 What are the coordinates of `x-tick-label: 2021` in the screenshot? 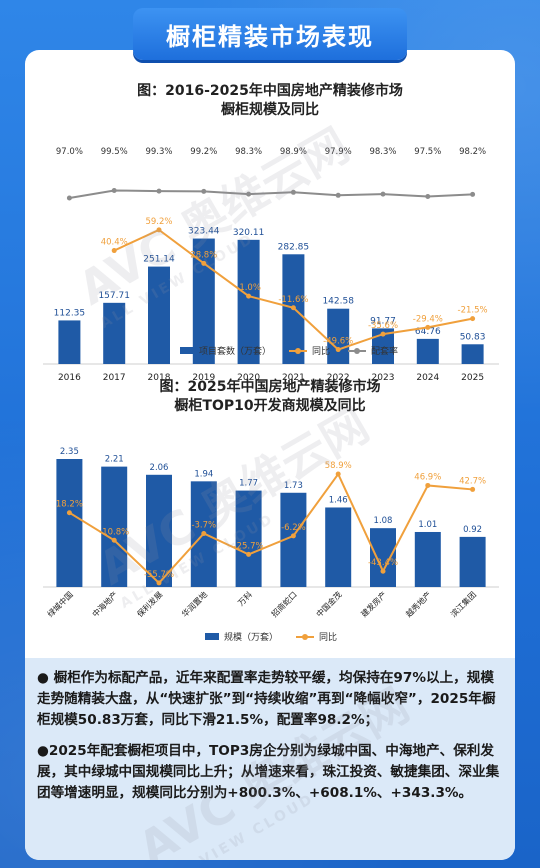 It's located at (293, 378).